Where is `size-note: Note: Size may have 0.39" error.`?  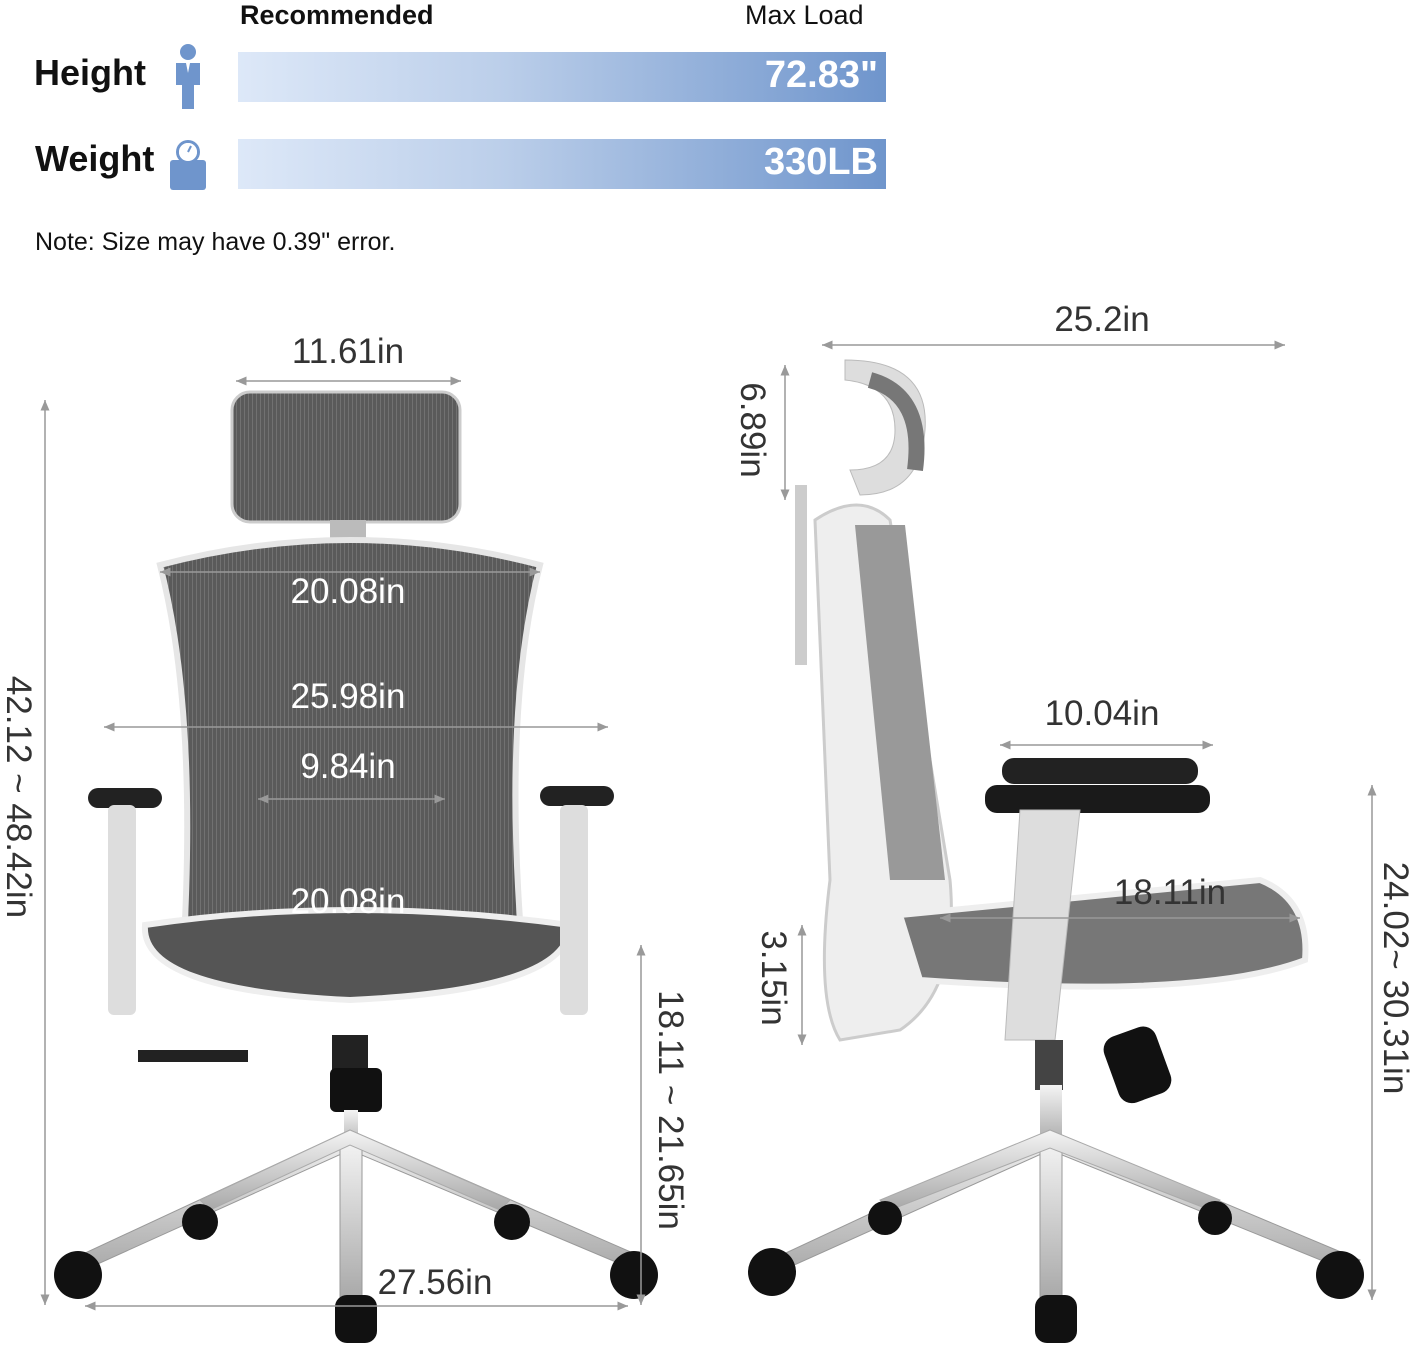
size-note: Note: Size may have 0.39" error. is located at coordinates (215, 242).